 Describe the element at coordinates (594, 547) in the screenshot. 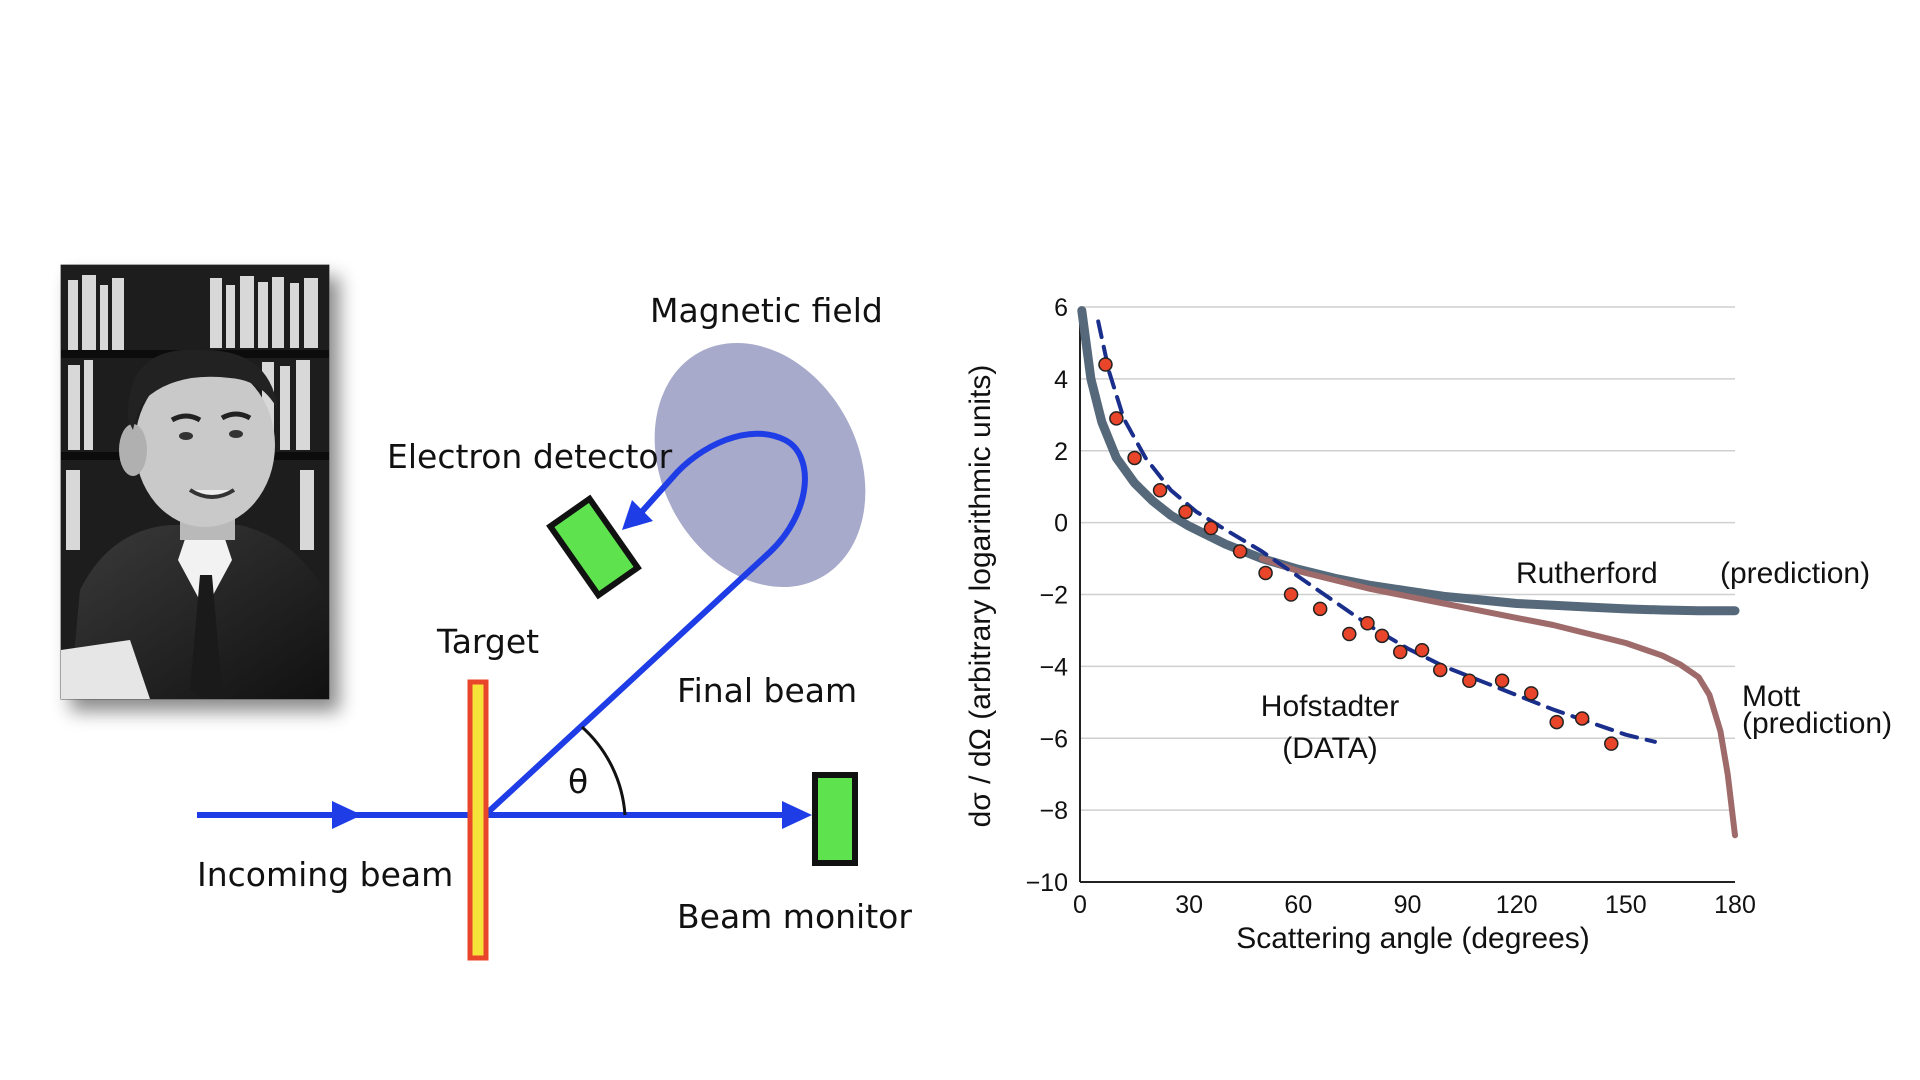

I see `electron-detector-icon` at that location.